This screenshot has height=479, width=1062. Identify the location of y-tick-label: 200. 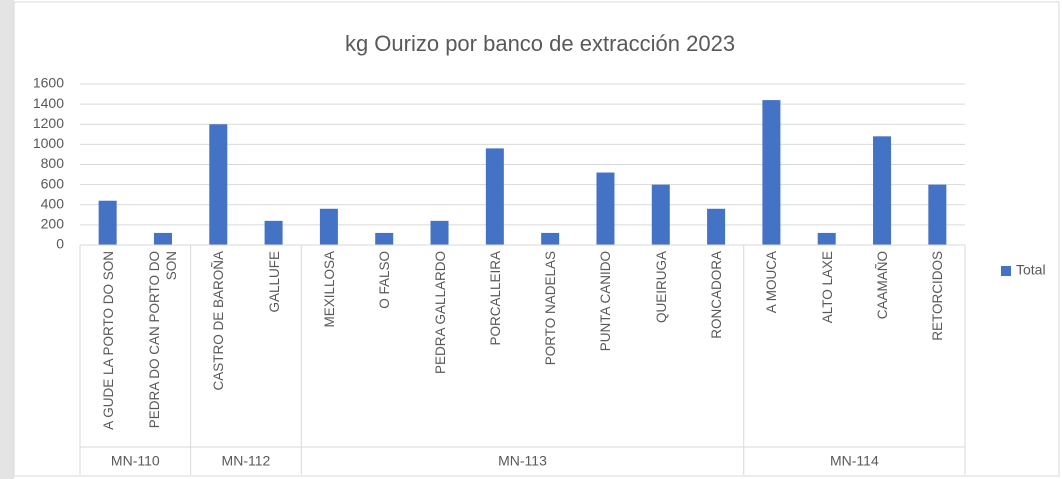
(53, 224).